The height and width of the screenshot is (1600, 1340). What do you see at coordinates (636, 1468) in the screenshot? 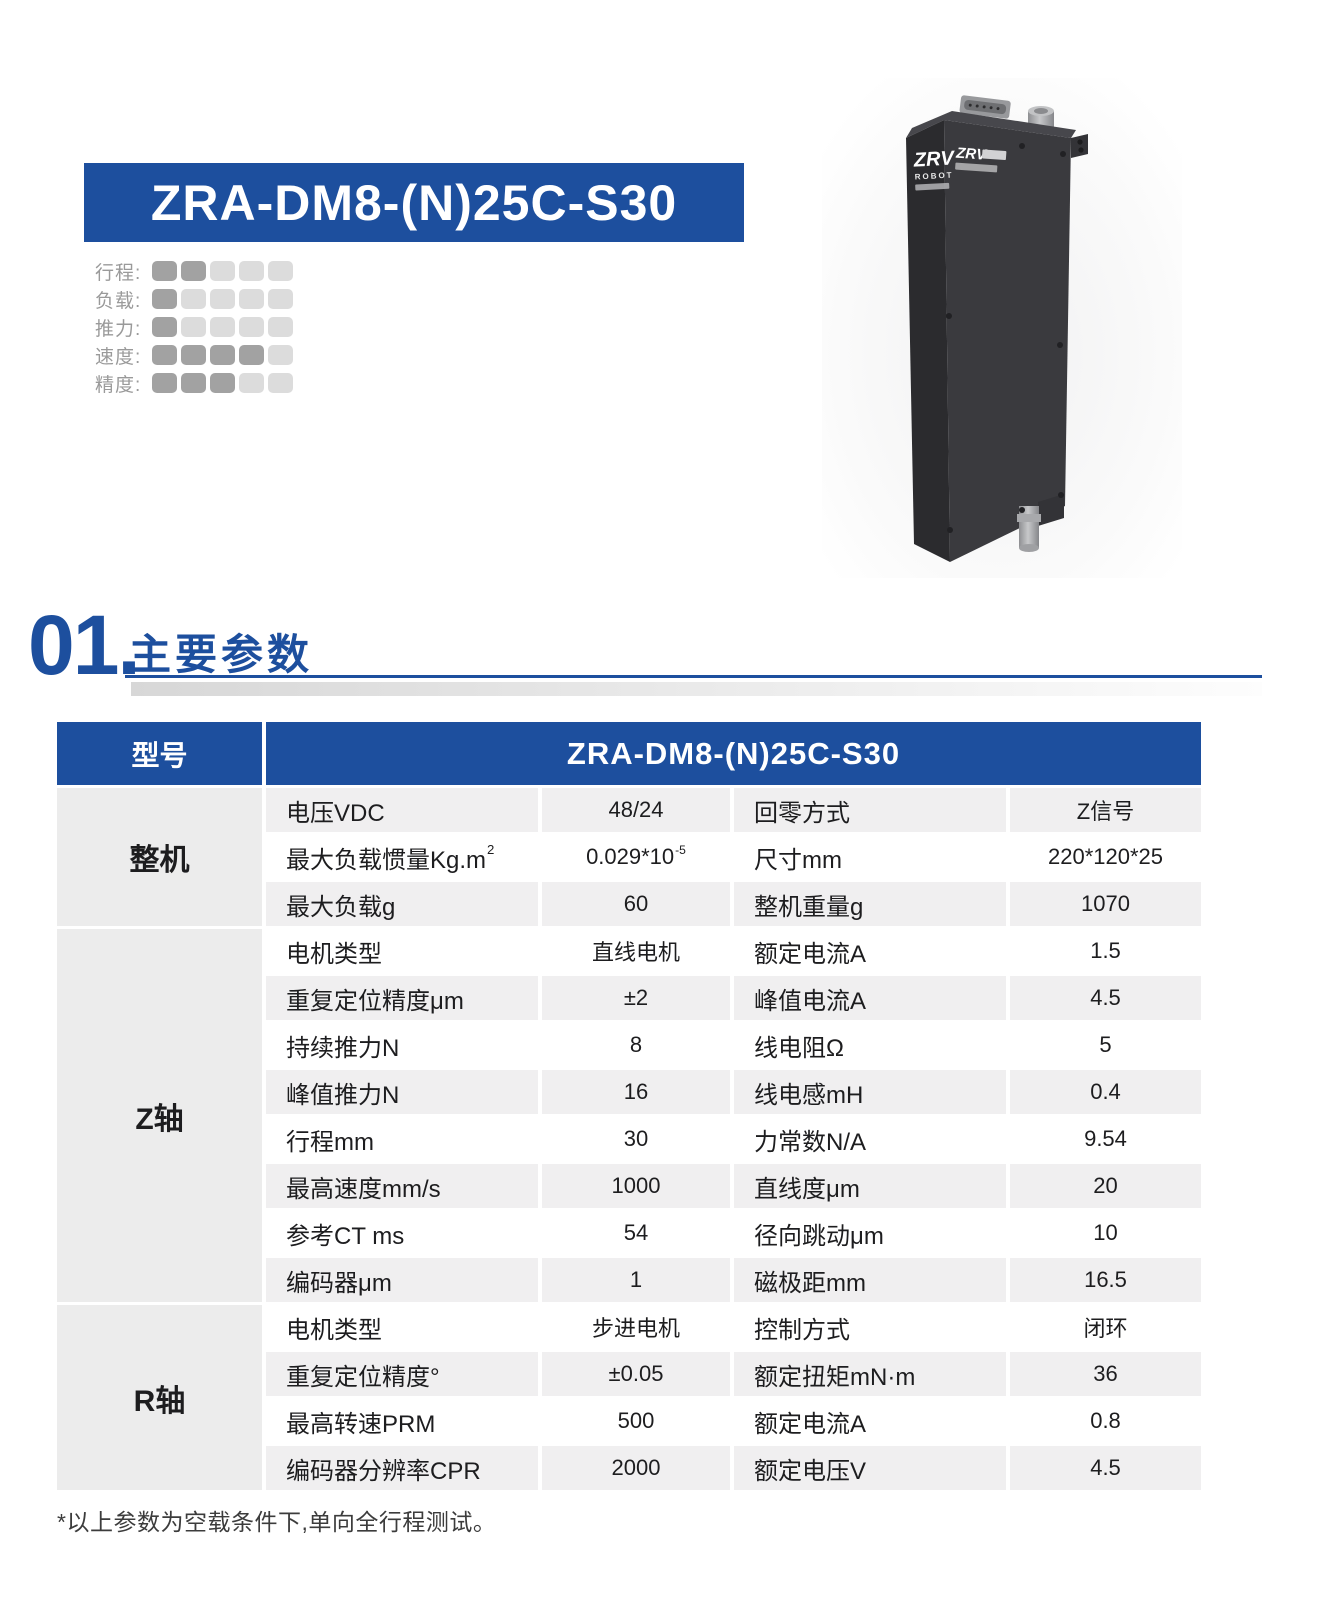
I see `spec-value-cell: 2000` at bounding box center [636, 1468].